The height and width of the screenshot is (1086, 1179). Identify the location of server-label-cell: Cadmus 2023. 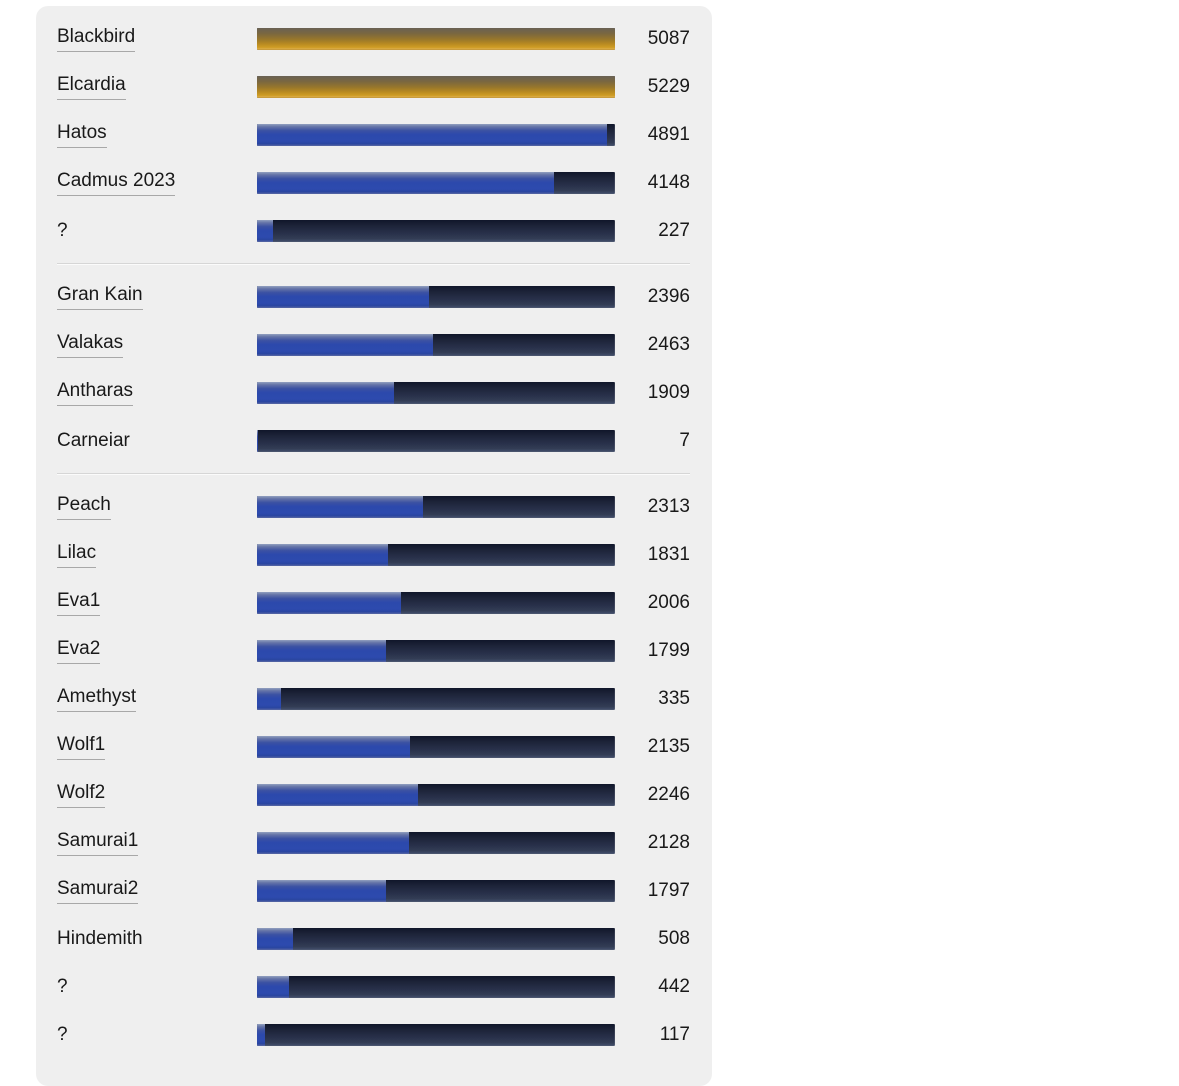
(157, 183).